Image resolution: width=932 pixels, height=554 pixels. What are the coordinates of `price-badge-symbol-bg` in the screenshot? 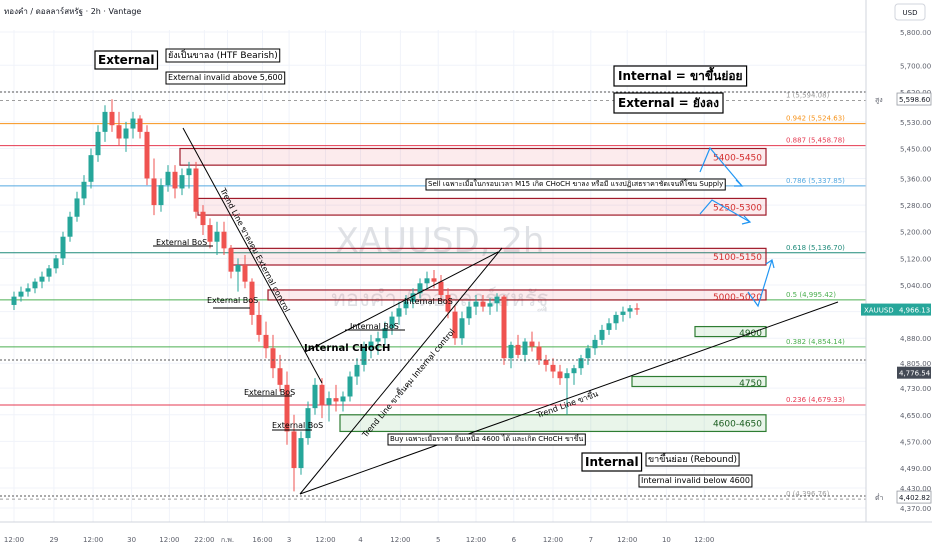 It's located at (879, 309).